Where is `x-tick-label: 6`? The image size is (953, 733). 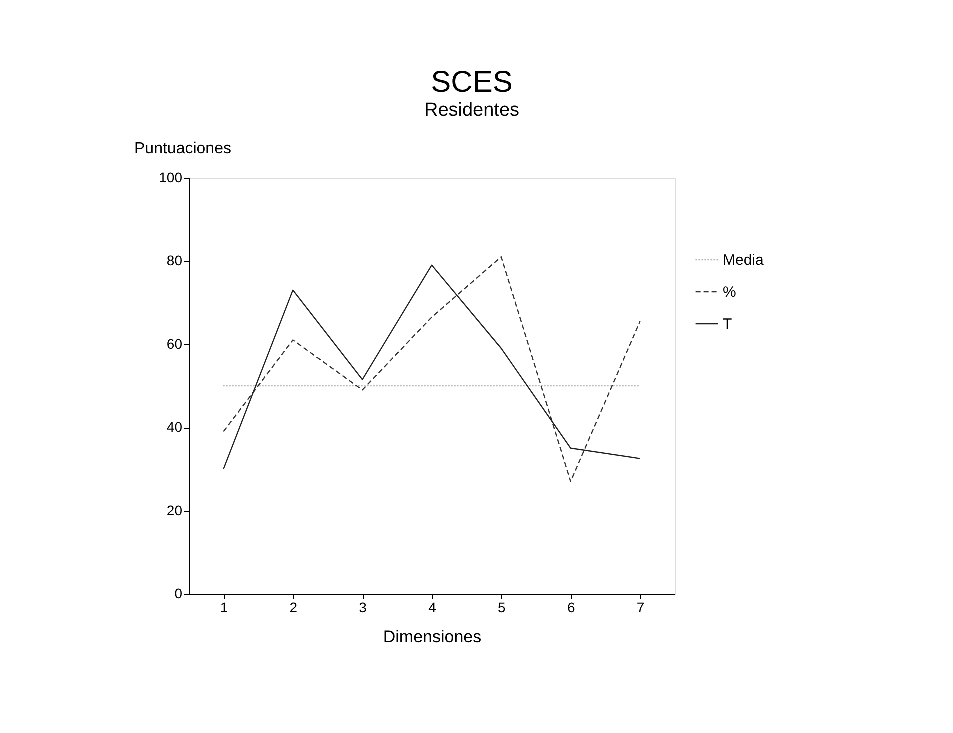 x-tick-label: 6 is located at coordinates (571, 608).